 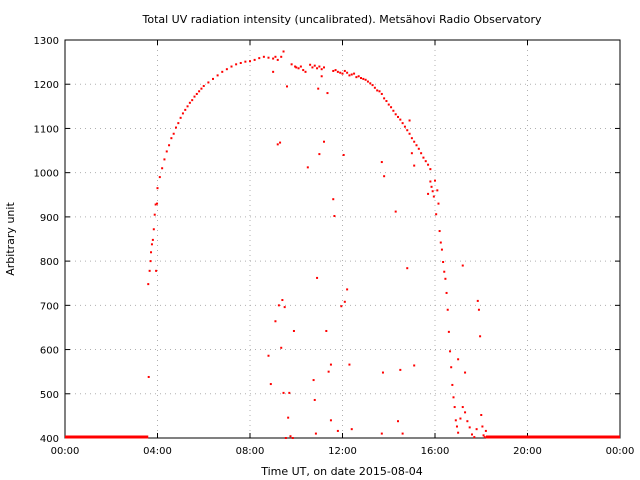 What do you see at coordinates (46, 85) in the screenshot?
I see `y-tick-label: 1200` at bounding box center [46, 85].